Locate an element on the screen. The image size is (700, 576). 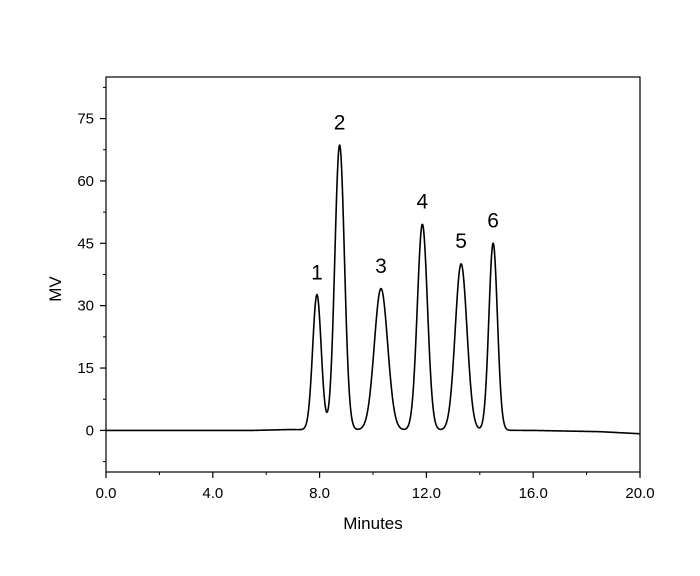
peak-label-6: 6 is located at coordinates (493, 220).